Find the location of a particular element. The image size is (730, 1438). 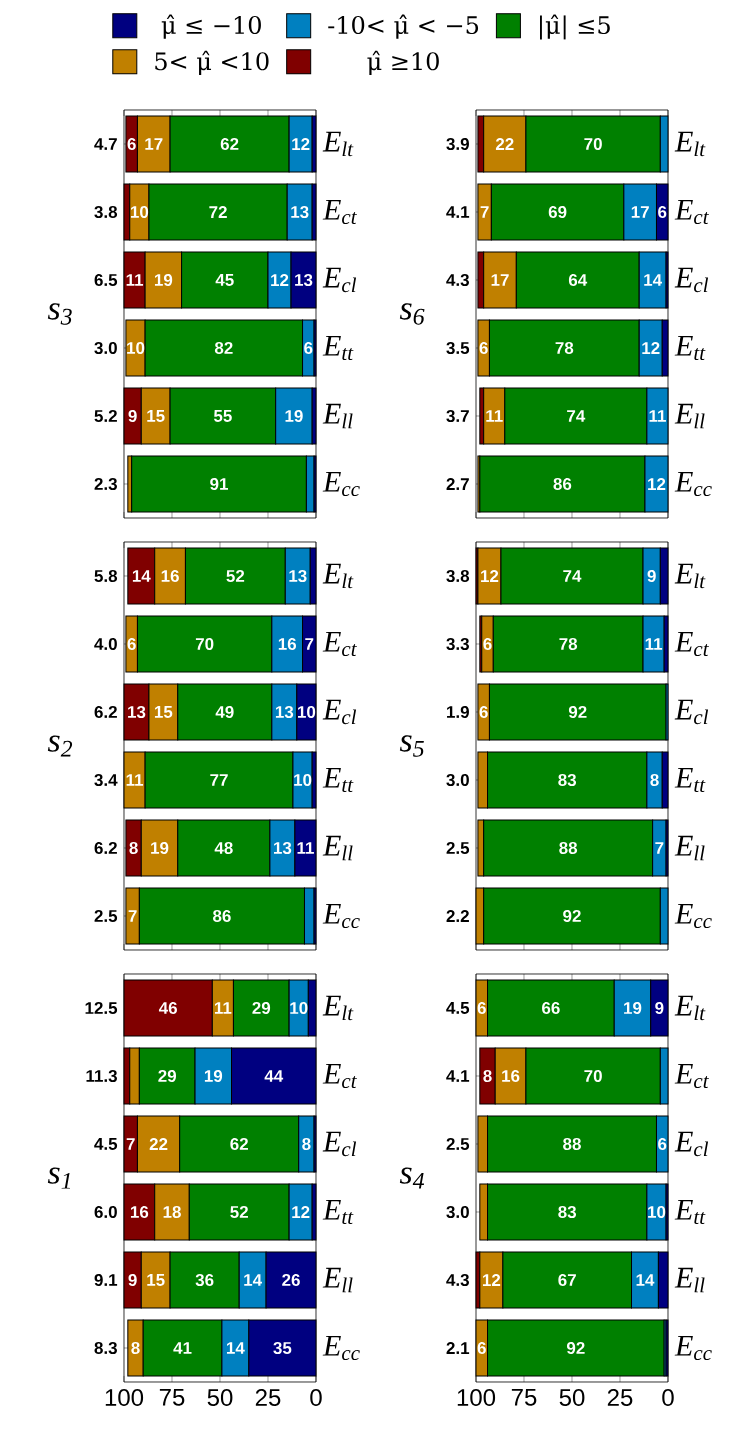

text: 4.7 is located at coordinates (105, 144).